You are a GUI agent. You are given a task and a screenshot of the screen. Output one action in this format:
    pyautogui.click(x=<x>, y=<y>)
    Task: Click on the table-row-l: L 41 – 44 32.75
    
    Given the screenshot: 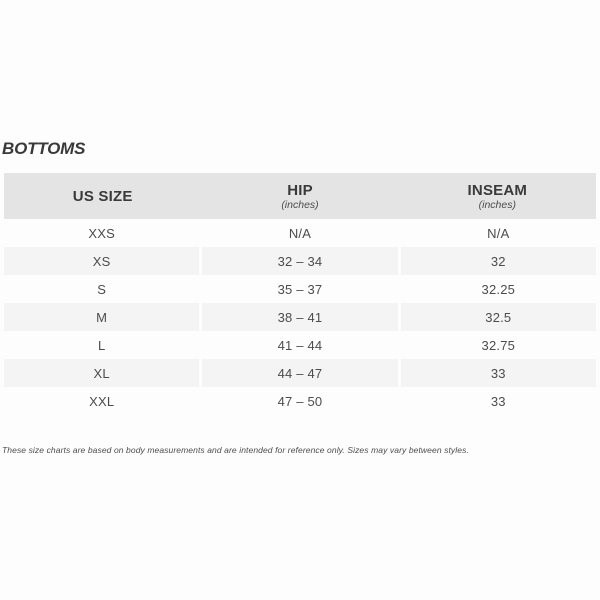 What is the action you would take?
    pyautogui.click(x=300, y=345)
    